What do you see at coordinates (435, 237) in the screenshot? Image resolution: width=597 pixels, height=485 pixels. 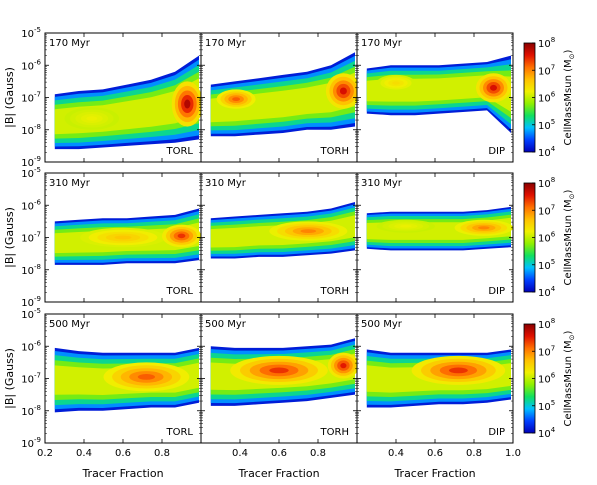 I see `panel-dip-310myr: 310 Myr DIP` at bounding box center [435, 237].